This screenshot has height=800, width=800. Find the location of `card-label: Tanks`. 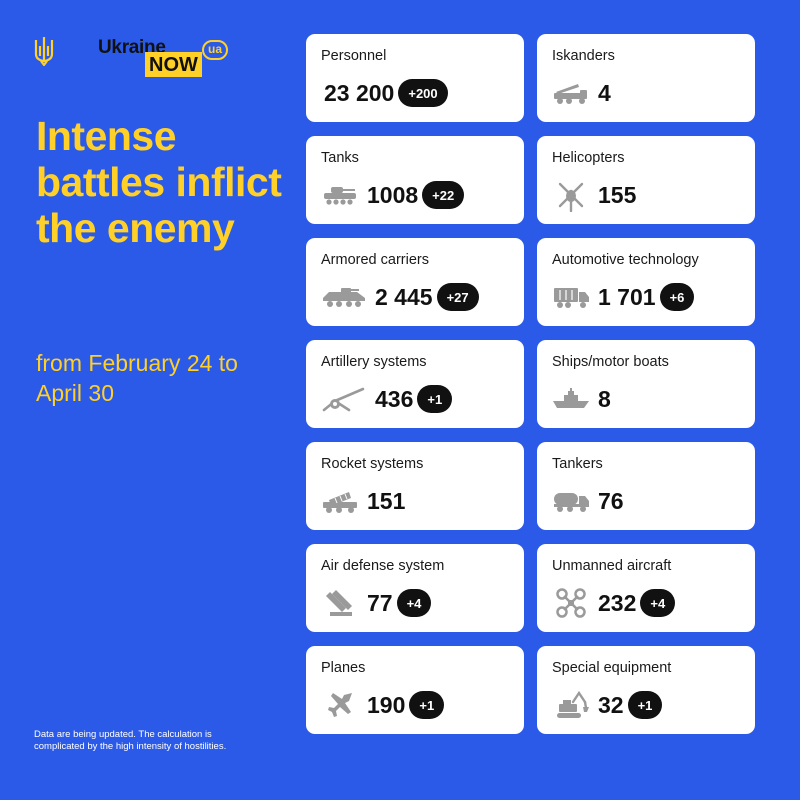

card-label: Tanks is located at coordinates (340, 158).